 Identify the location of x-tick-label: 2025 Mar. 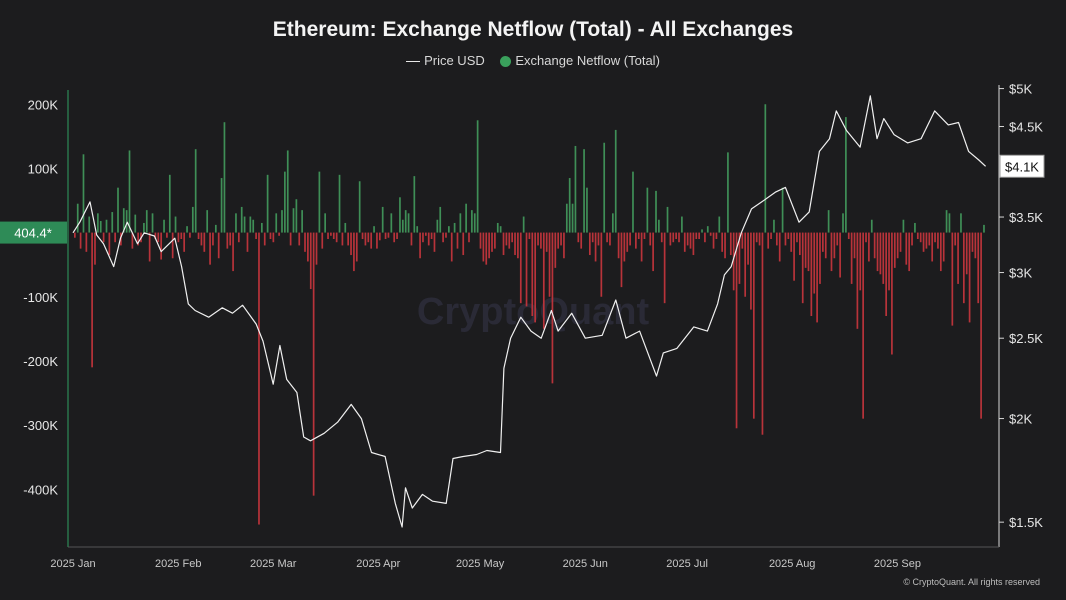
(273, 564).